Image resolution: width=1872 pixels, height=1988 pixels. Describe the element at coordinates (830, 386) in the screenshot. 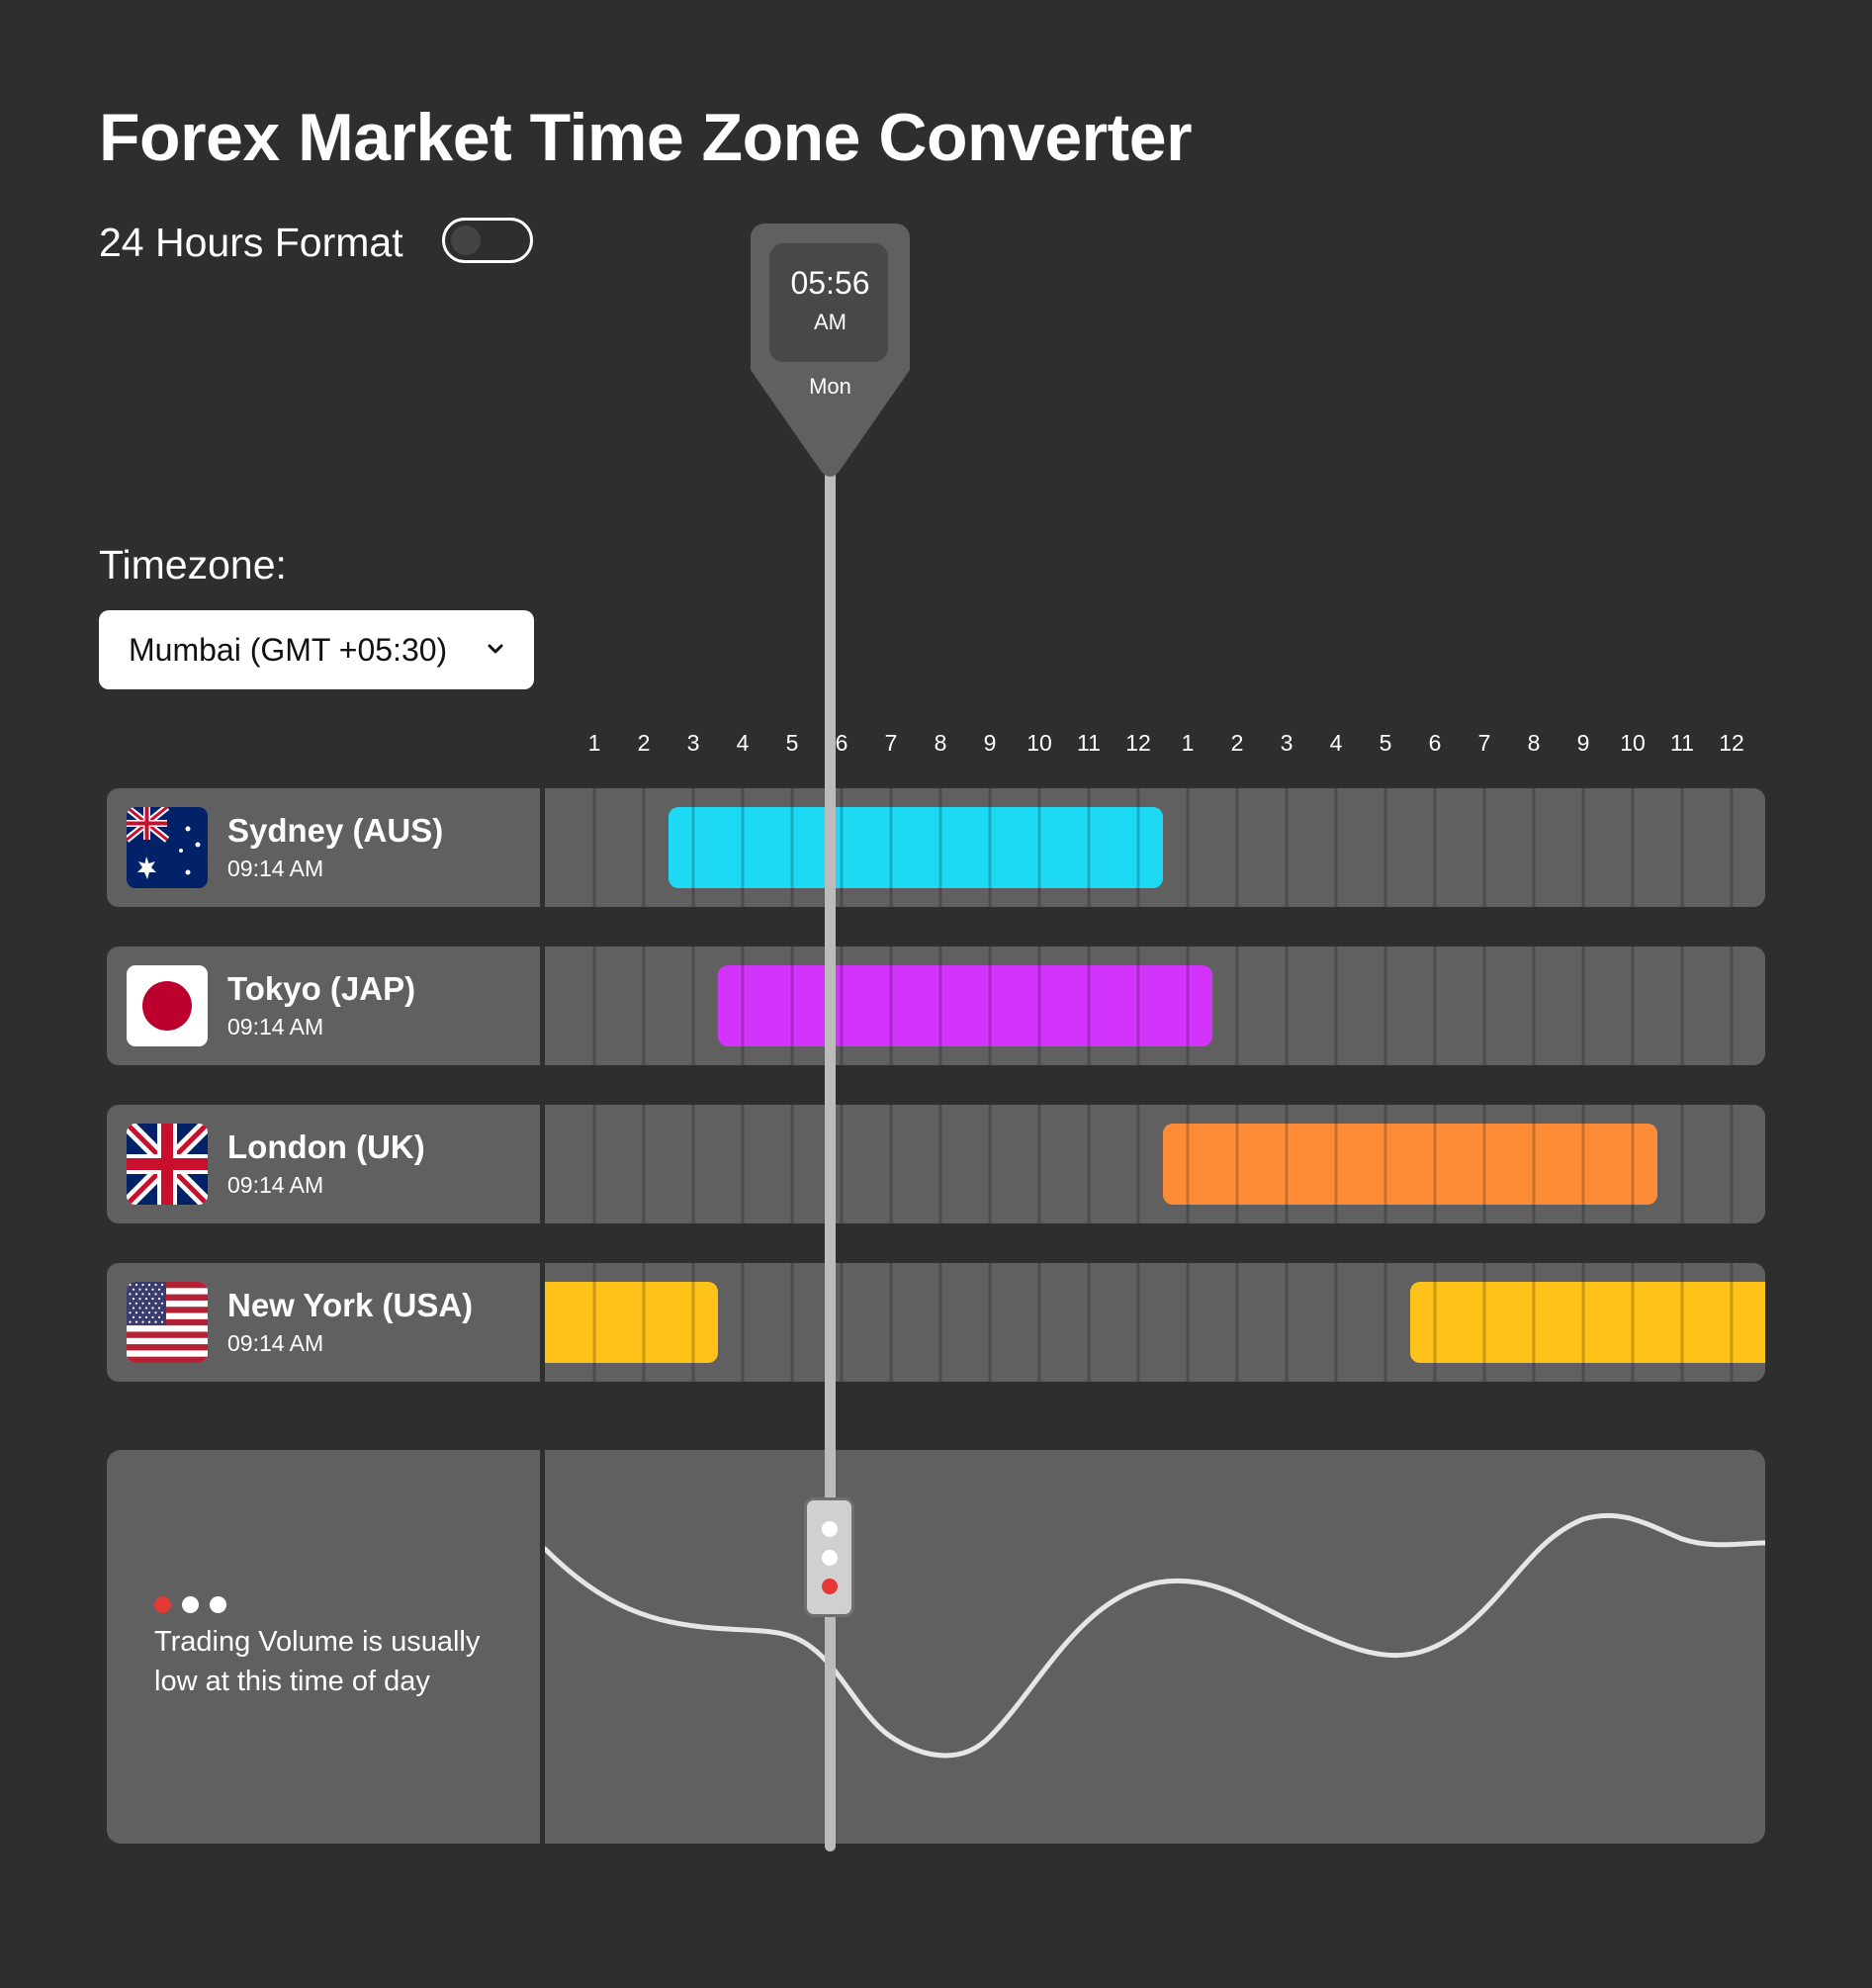

I see `indicator-day: Mon` at that location.